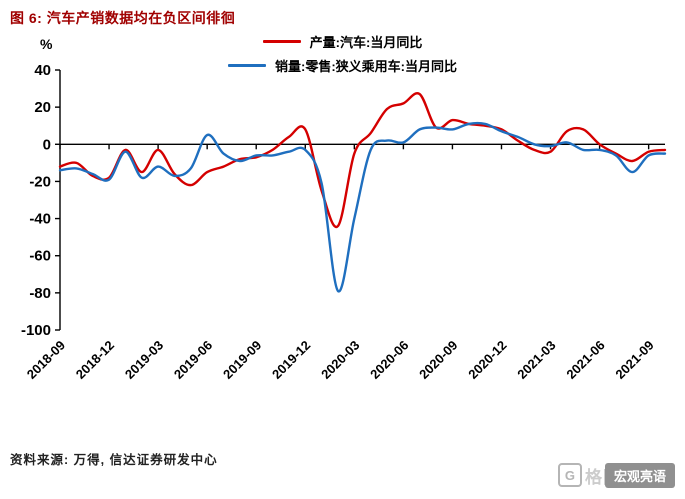  I want to click on x-tick-label: 2019-09, so click(242, 360).